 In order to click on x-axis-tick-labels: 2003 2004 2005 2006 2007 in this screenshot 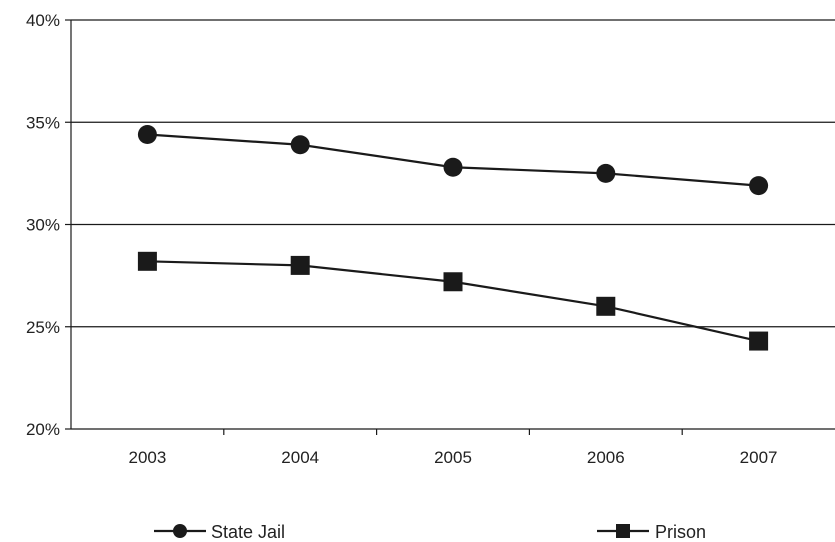, I will do `click(452, 457)`.